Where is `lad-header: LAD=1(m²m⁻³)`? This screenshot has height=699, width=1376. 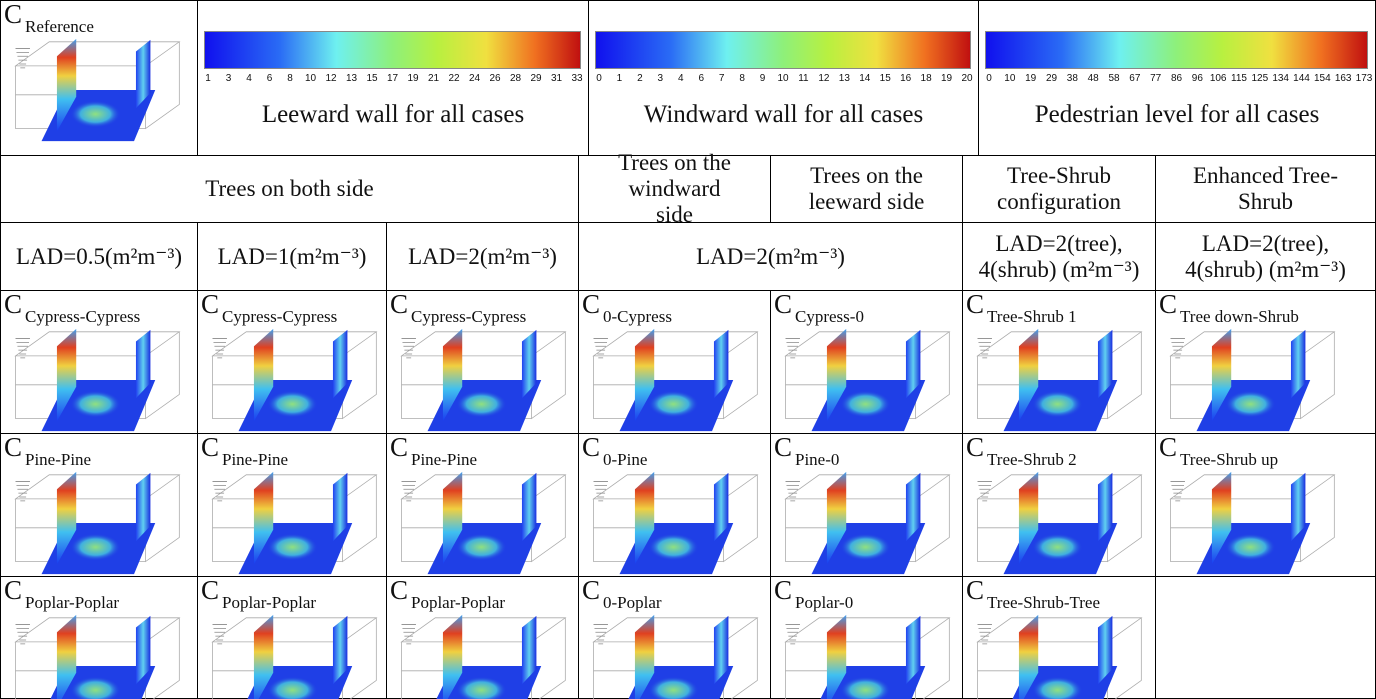 lad-header: LAD=1(m²m⁻³) is located at coordinates (292, 256).